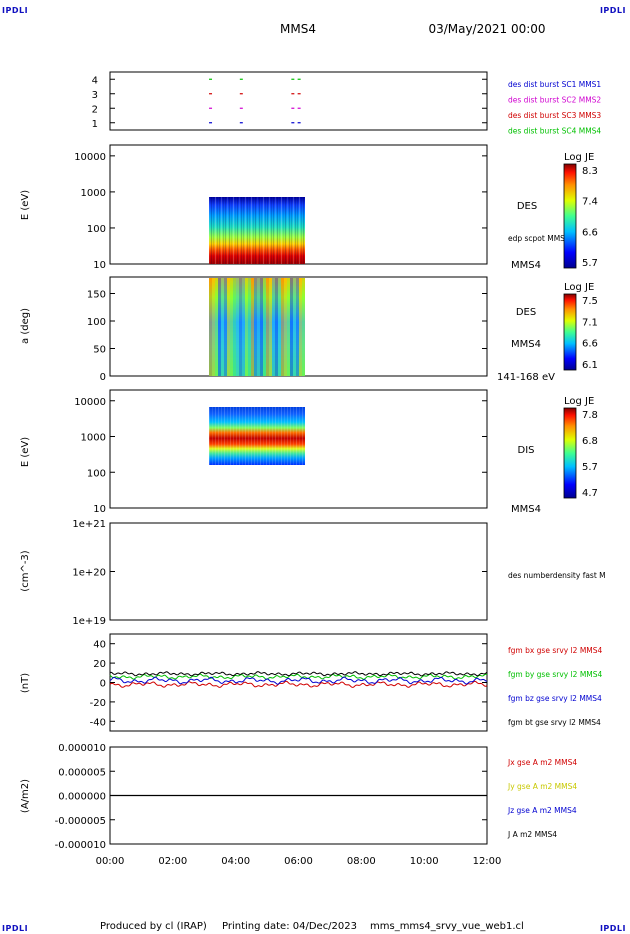 The image size is (630, 934). Describe the element at coordinates (25, 796) in the screenshot. I see `current-ylabel: (A/m2)` at that location.